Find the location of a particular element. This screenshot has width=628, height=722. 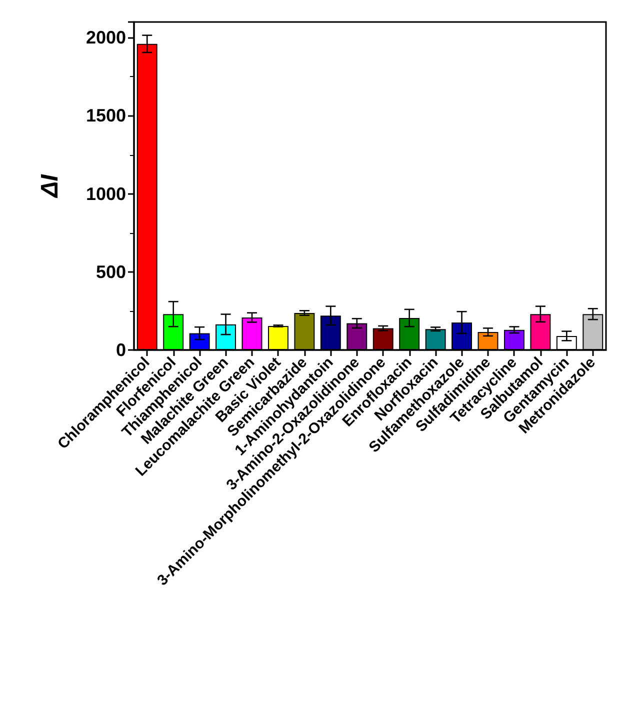

y-tick-label: 1500 is located at coordinates (106, 116).